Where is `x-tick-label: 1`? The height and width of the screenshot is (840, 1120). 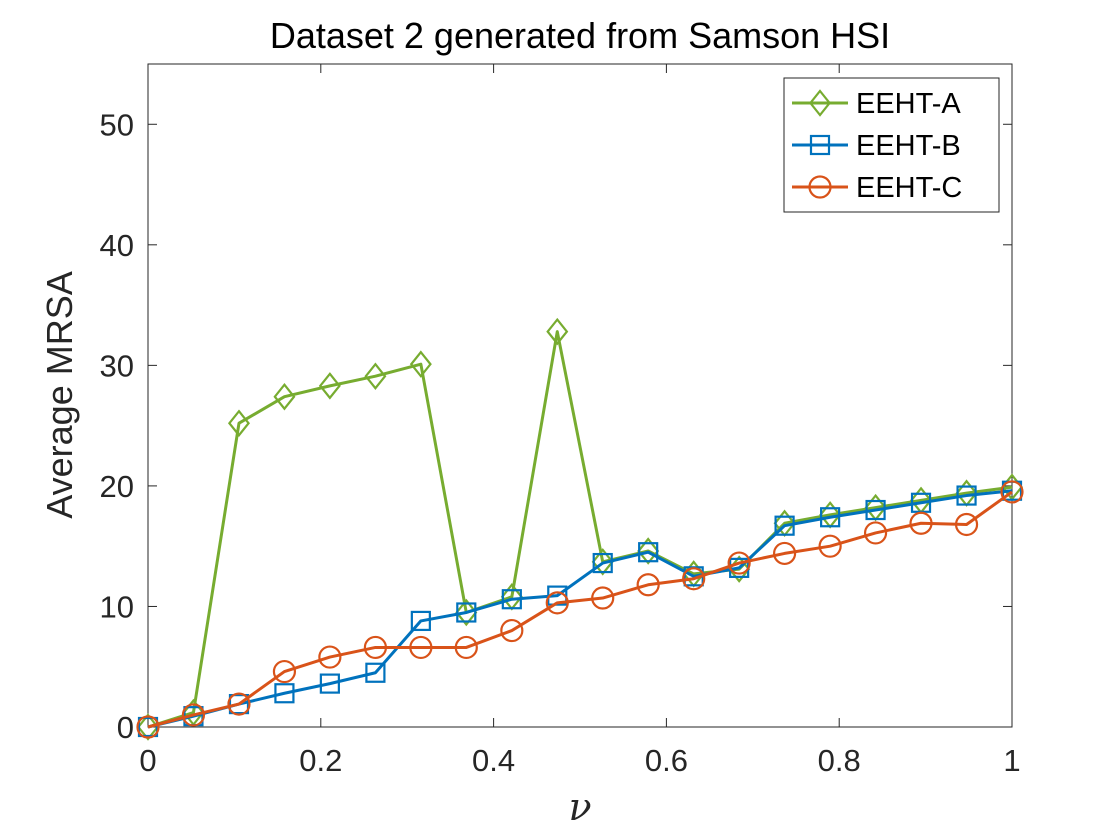 x-tick-label: 1 is located at coordinates (1011, 760).